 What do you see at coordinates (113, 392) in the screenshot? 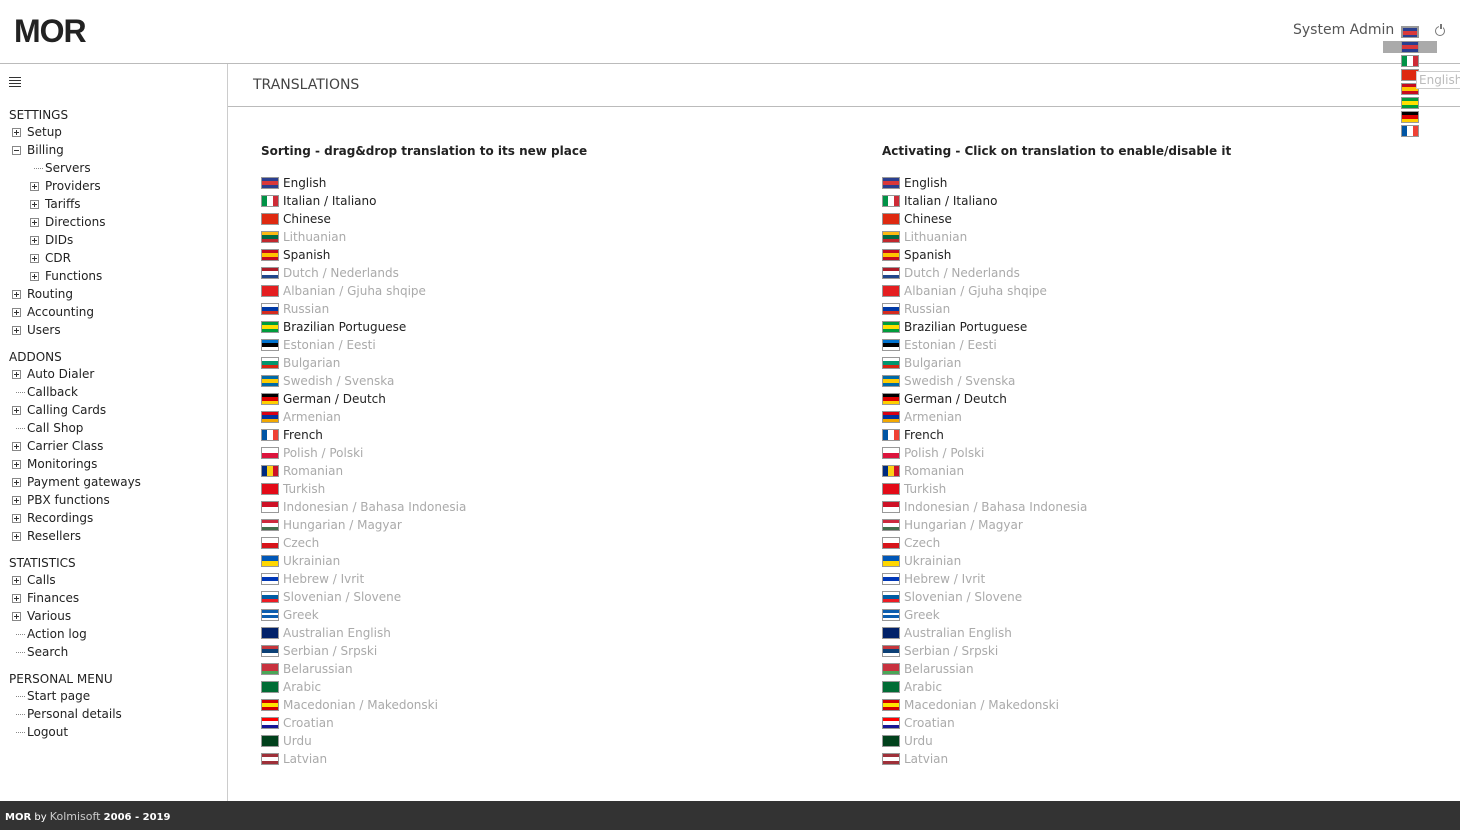
I see `menu-item: Callback` at bounding box center [113, 392].